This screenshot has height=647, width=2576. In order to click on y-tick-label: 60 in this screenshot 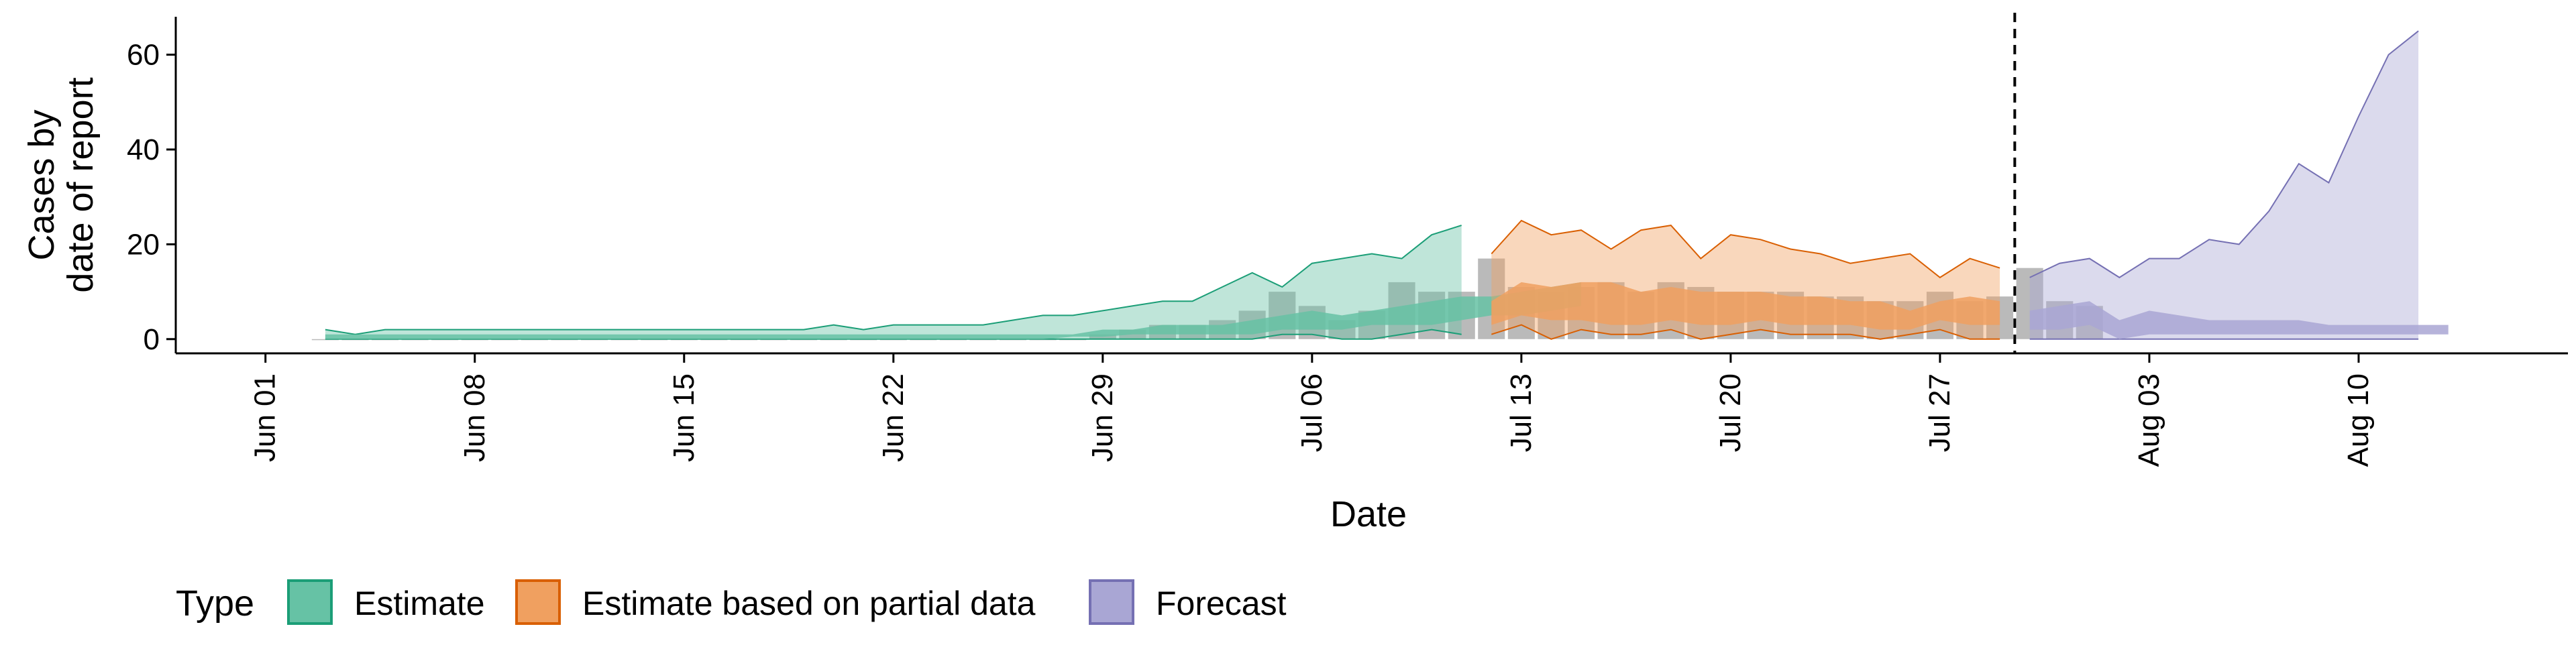, I will do `click(143, 56)`.